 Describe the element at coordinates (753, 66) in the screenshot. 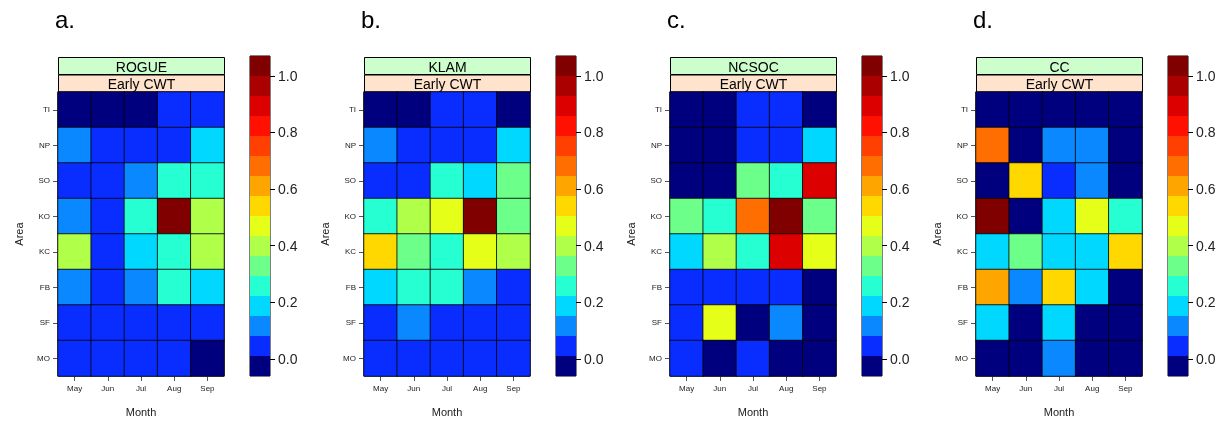

I see `chart-subtitle: NCSOC` at that location.